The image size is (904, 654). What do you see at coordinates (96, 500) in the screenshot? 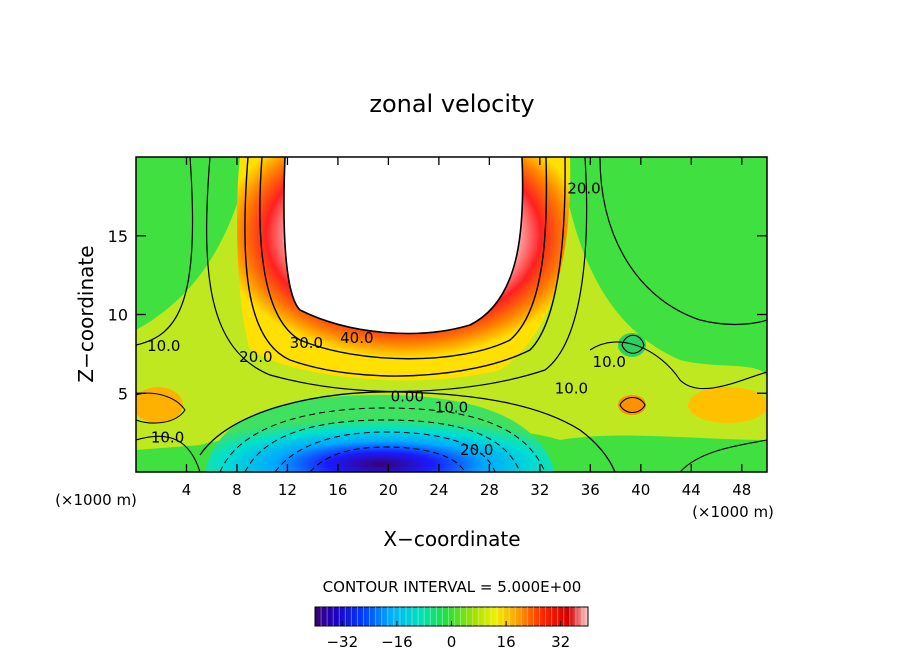
I see `x-unit-label-left: (×1000 m)` at bounding box center [96, 500].